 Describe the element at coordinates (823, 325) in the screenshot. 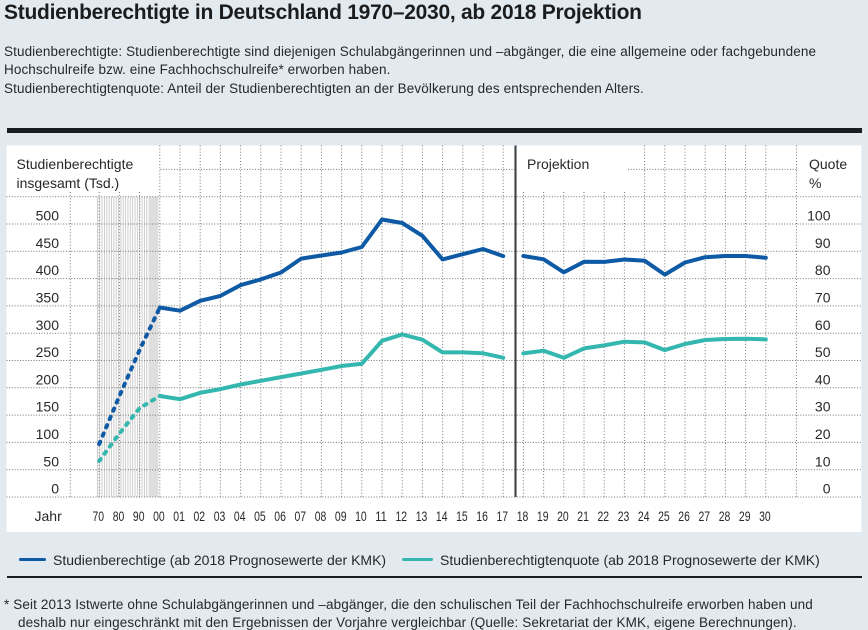

I see `svg-text: 60` at that location.